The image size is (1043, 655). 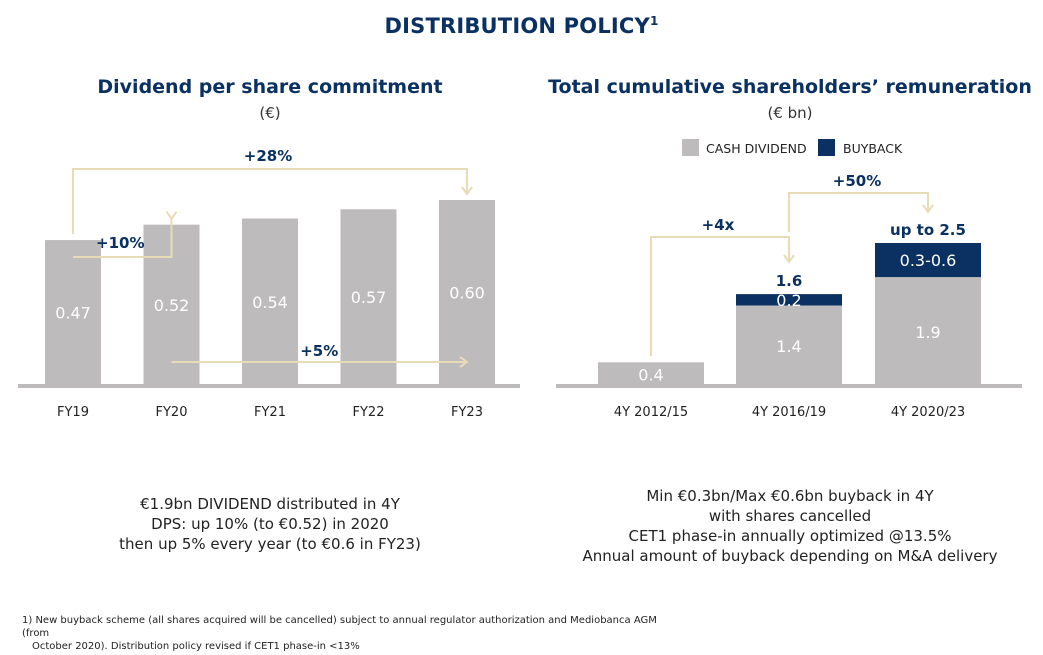 I want to click on left-chart-title: Dividend per share commitment, so click(x=270, y=87).